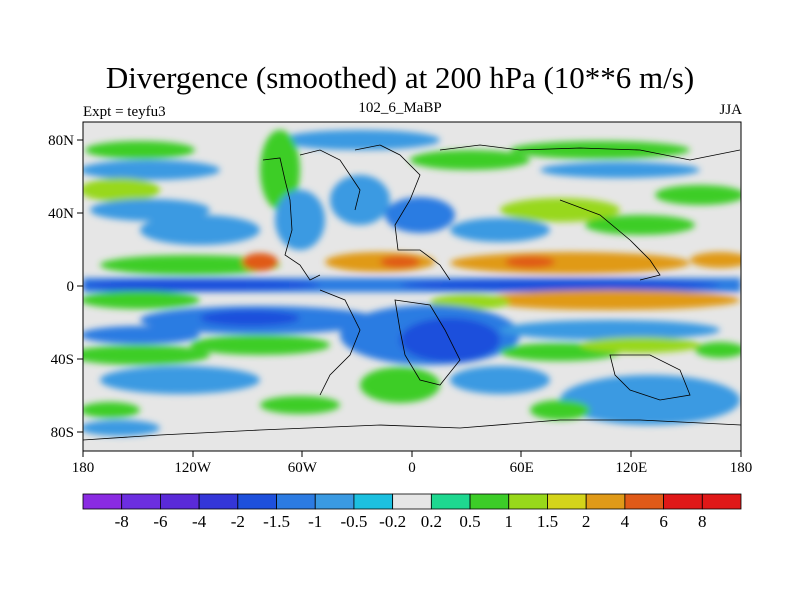  Describe the element at coordinates (122, 521) in the screenshot. I see `colorbar-level-label: -8` at that location.